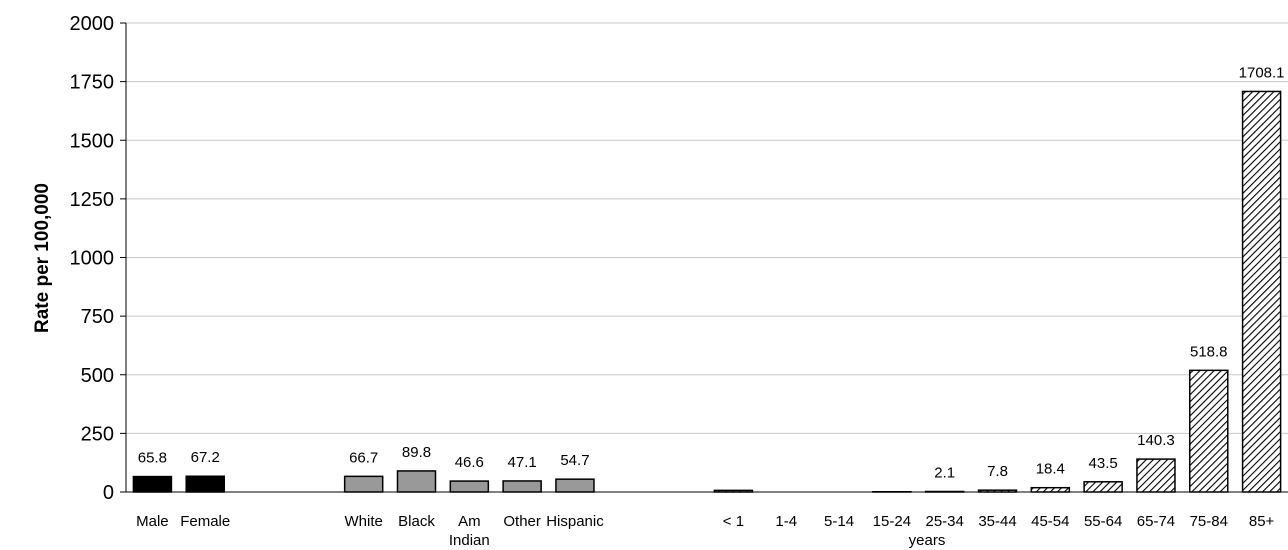 Image resolution: width=1288 pixels, height=550 pixels. What do you see at coordinates (108, 493) in the screenshot?
I see `y-tick-label: 0` at bounding box center [108, 493].